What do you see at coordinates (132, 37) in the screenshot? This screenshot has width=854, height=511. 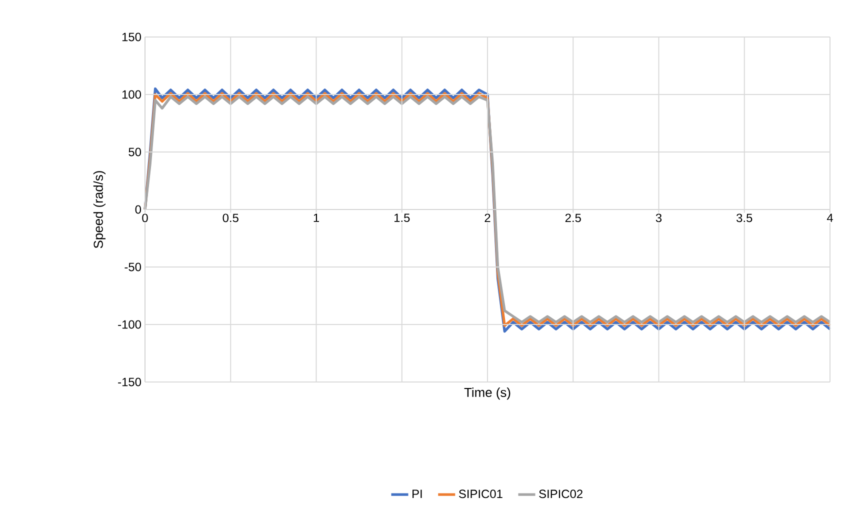 I see `y-tick-label: 150` at bounding box center [132, 37].